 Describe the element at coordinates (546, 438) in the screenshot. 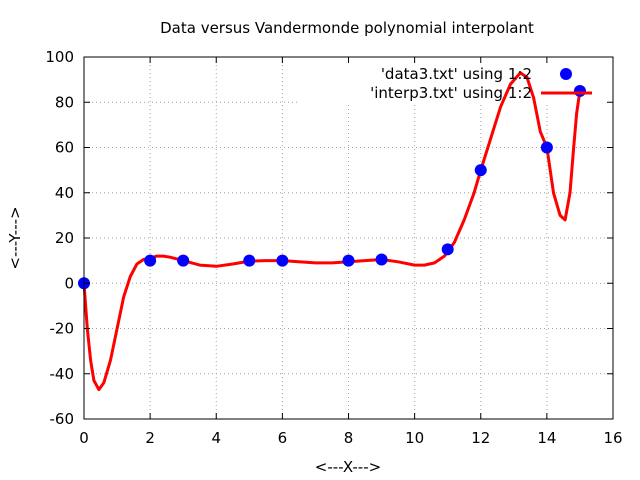

I see `x-tick-label: 14` at that location.